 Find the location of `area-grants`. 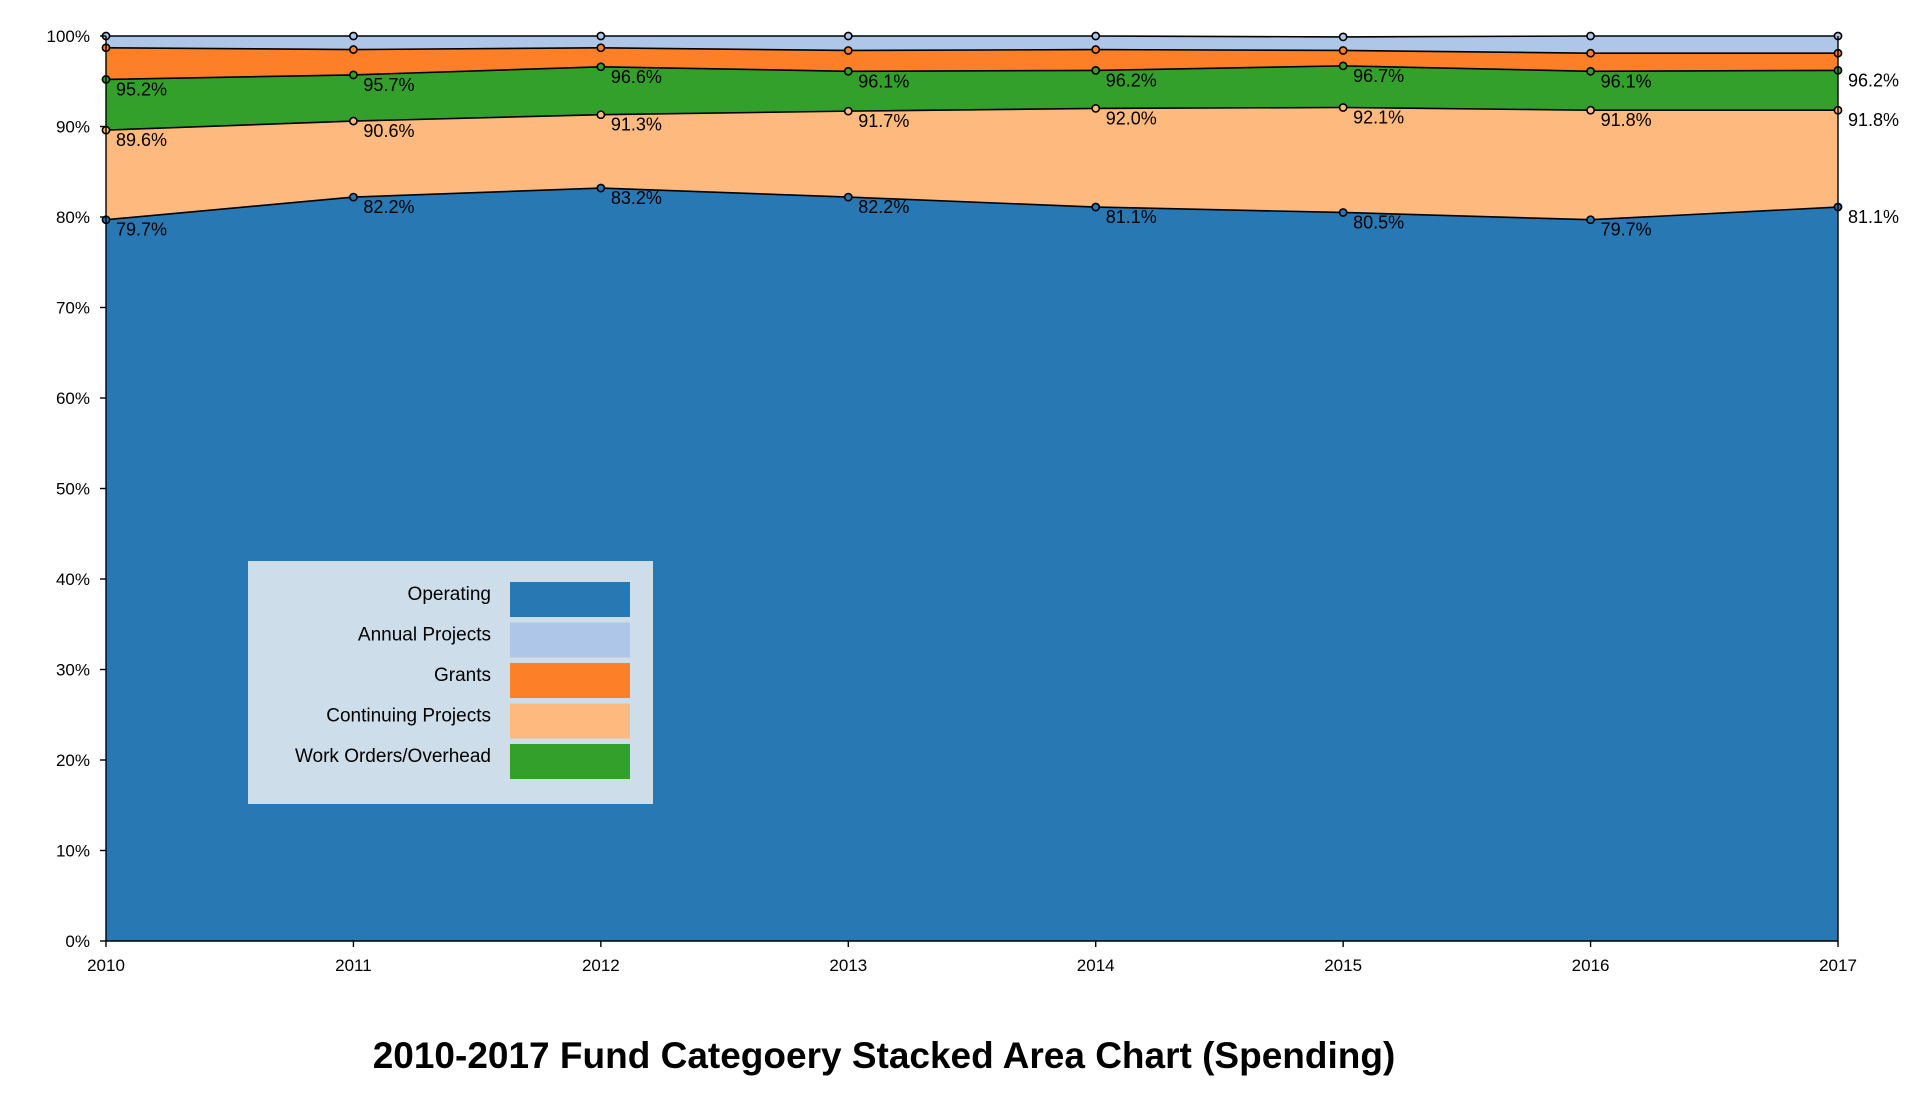

area-grants is located at coordinates (972, 63).